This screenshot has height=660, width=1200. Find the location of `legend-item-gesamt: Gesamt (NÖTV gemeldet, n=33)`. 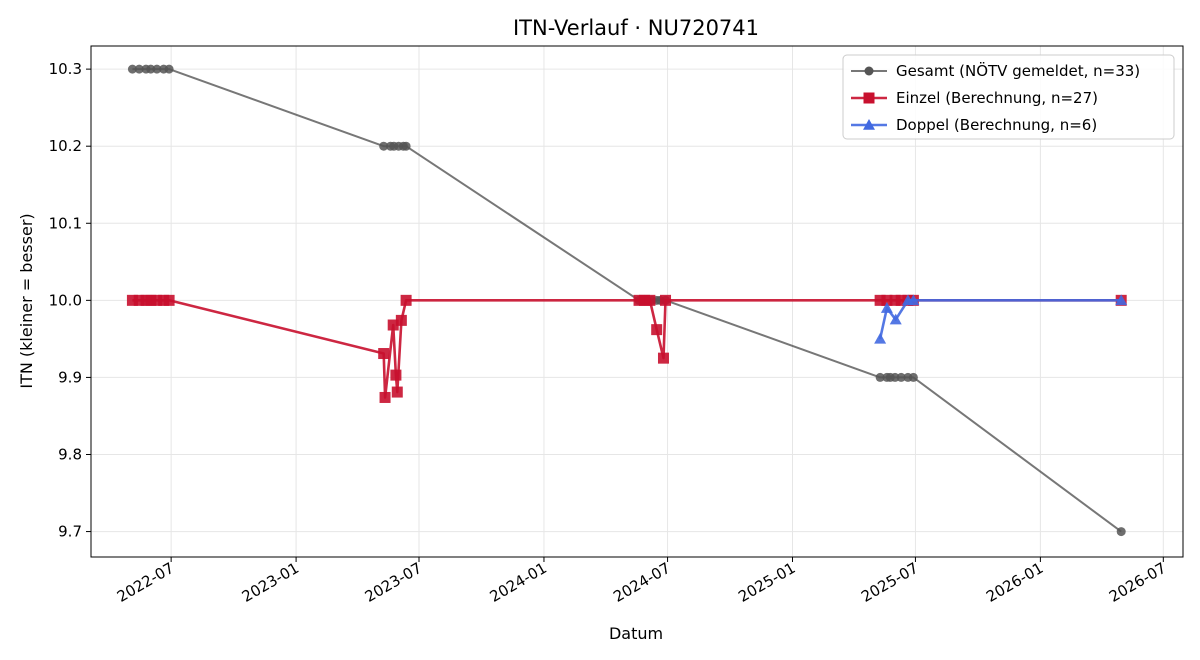

legend-item-gesamt: Gesamt (NÖTV gemeldet, n=33) is located at coordinates (995, 70).